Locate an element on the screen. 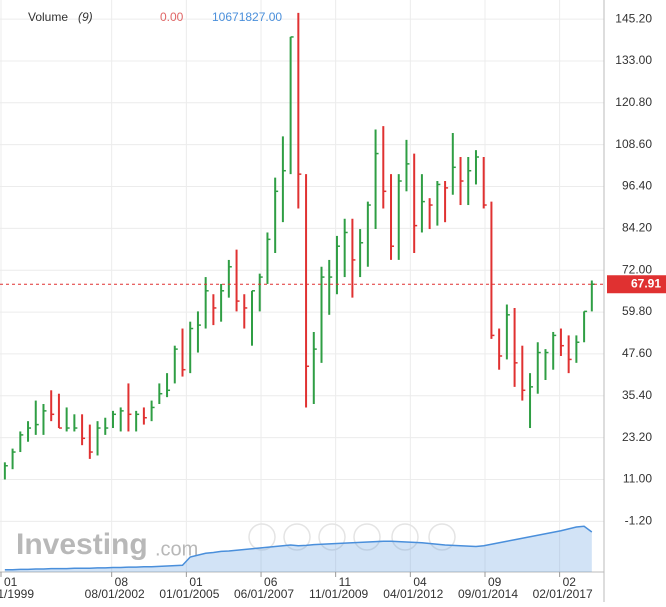 The height and width of the screenshot is (607, 666). y-tick-label: 108.60 is located at coordinates (633, 144).